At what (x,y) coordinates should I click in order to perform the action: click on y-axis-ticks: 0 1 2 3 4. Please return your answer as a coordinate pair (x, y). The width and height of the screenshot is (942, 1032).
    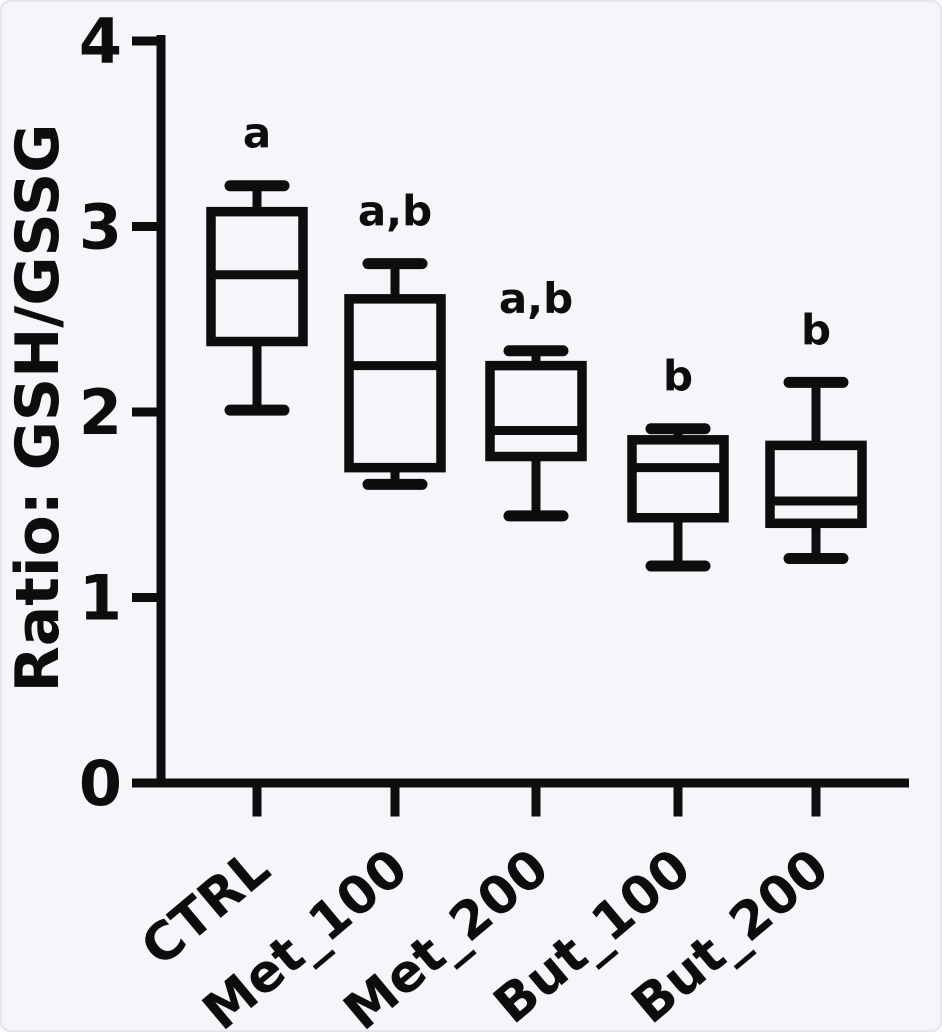
    Looking at the image, I should click on (120, 412).